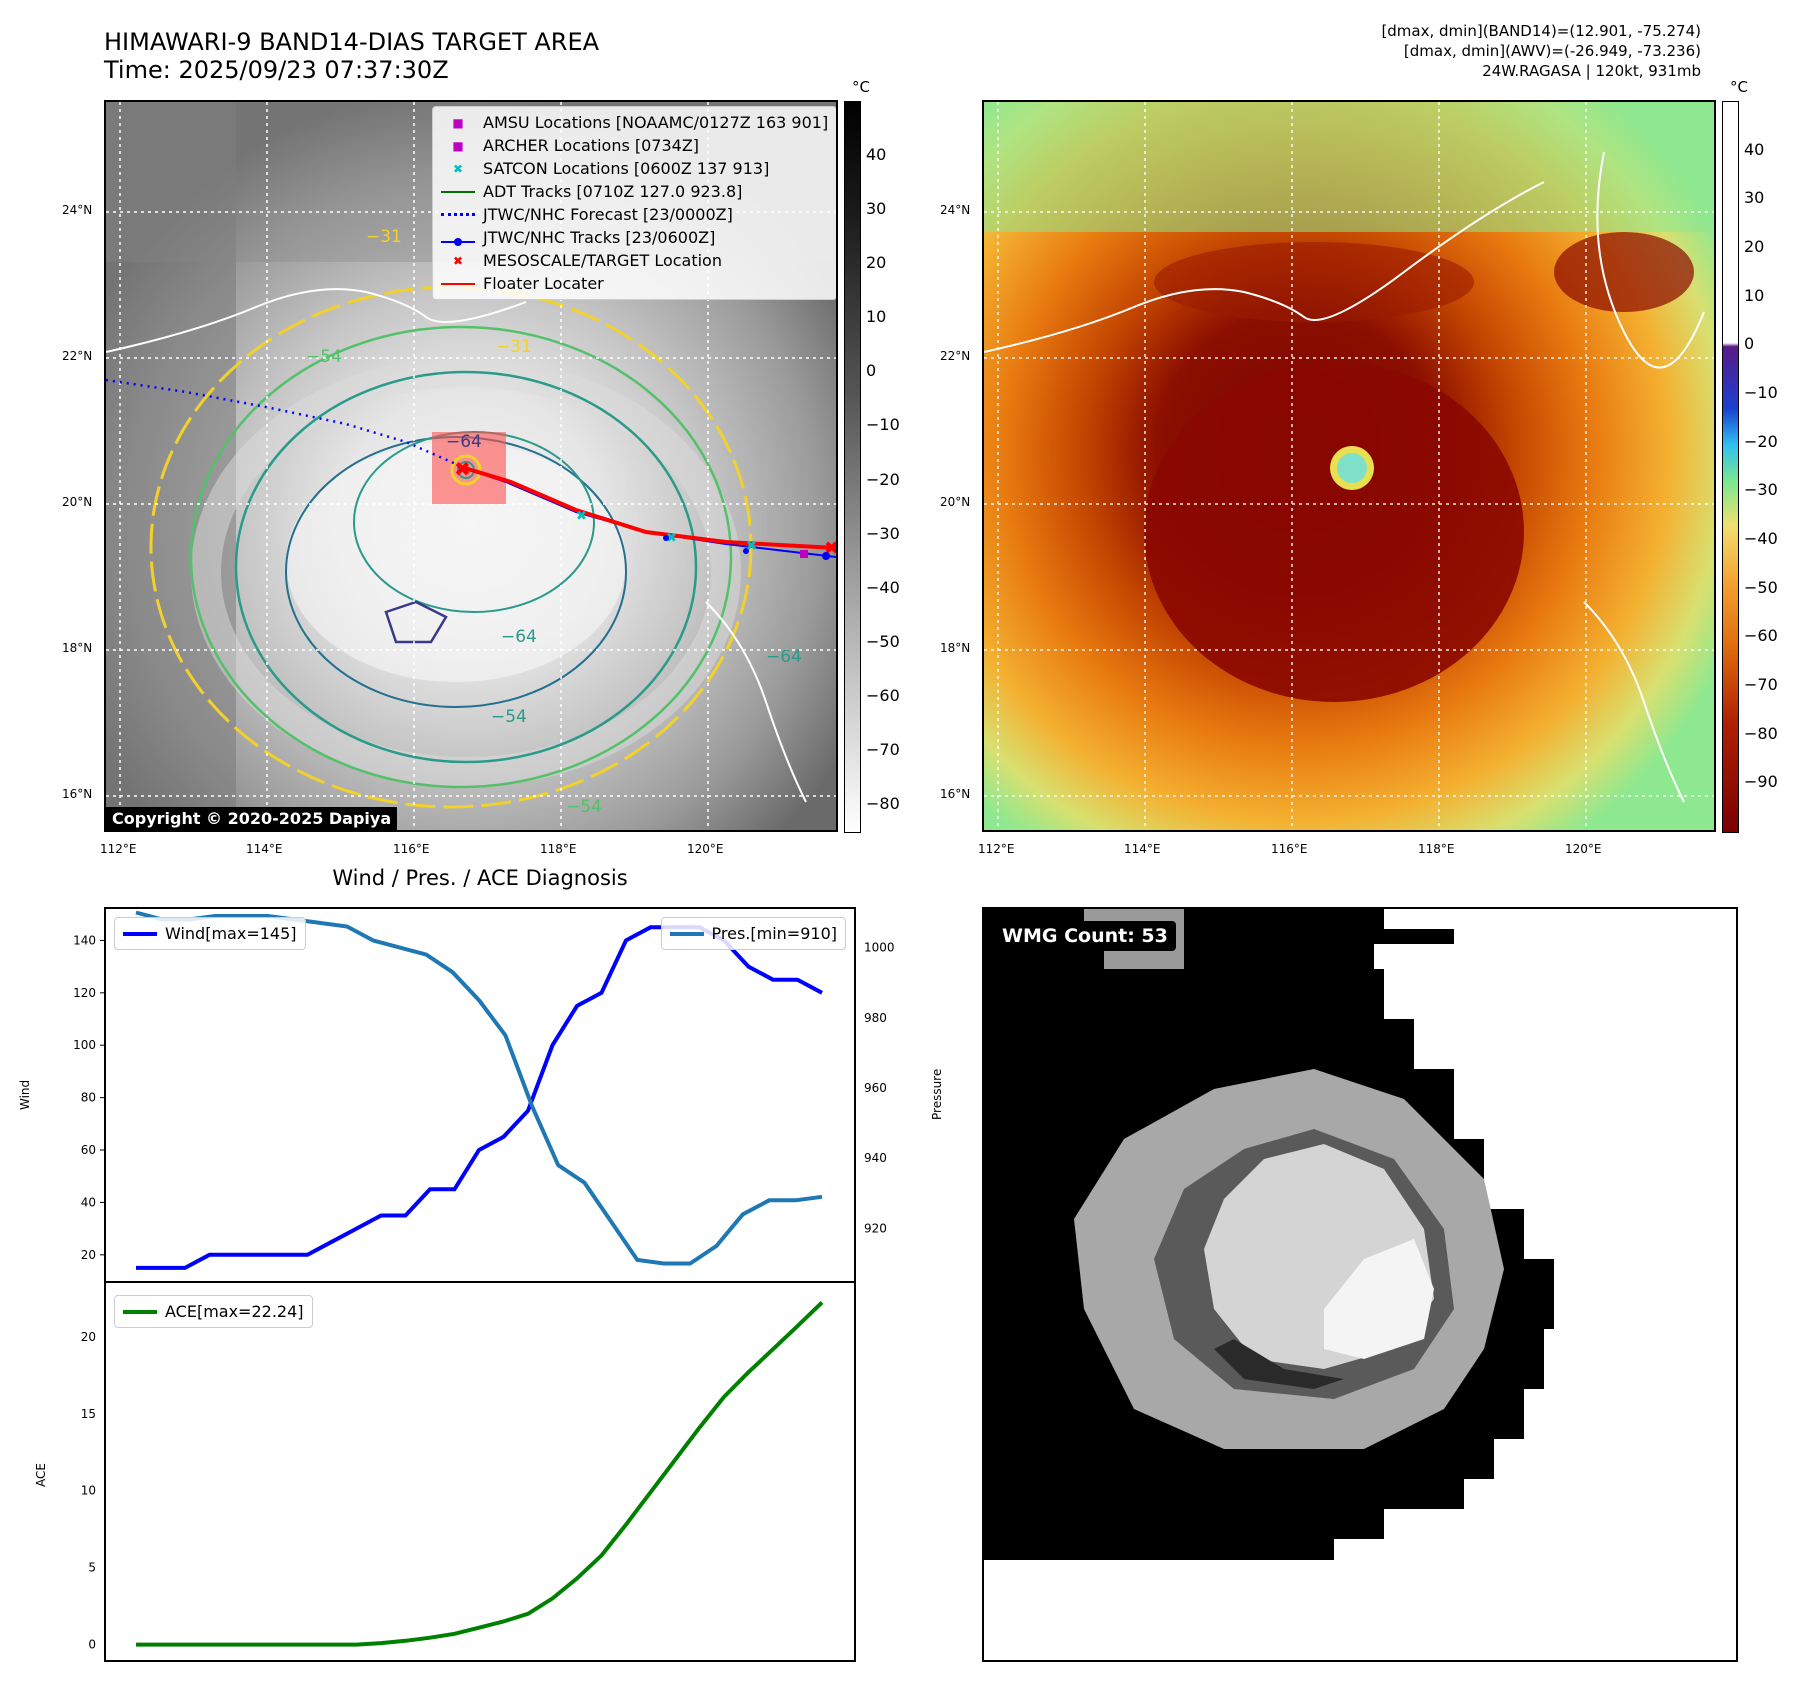 The width and height of the screenshot is (1797, 1690). I want to click on colorbar-tick: 10, so click(1754, 295).